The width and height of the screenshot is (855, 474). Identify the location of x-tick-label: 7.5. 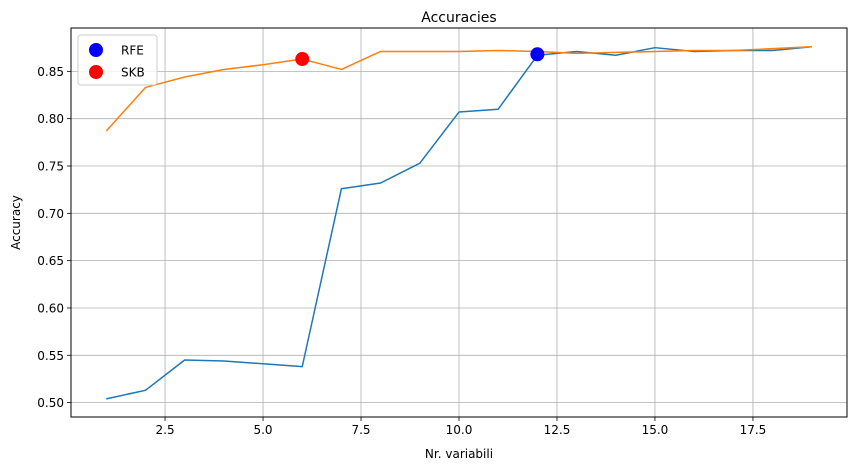
(360, 430).